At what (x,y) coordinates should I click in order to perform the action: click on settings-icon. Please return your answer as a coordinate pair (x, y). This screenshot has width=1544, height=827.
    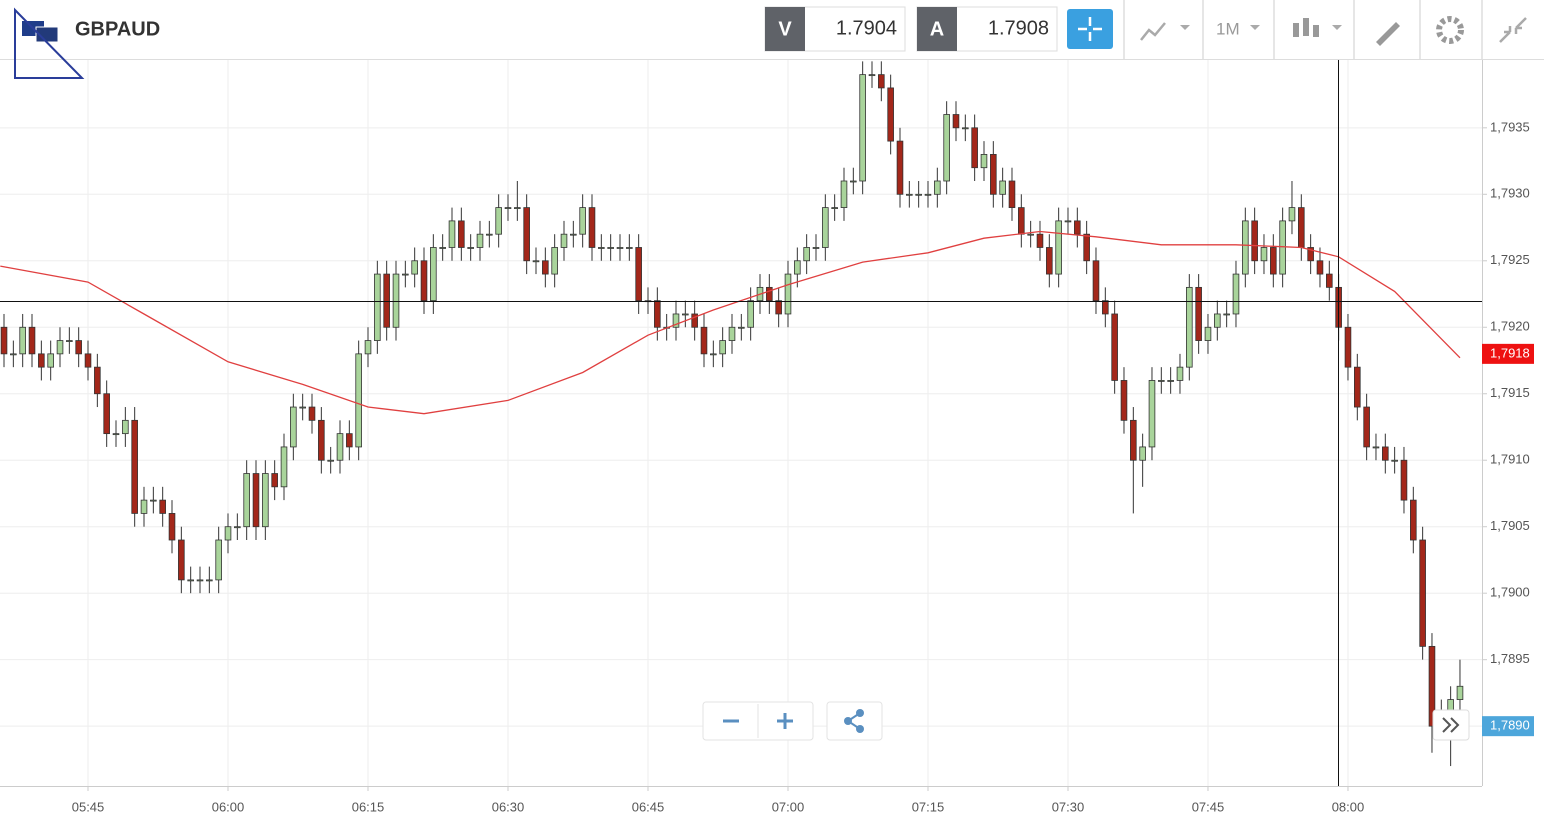
    Looking at the image, I should click on (1450, 30).